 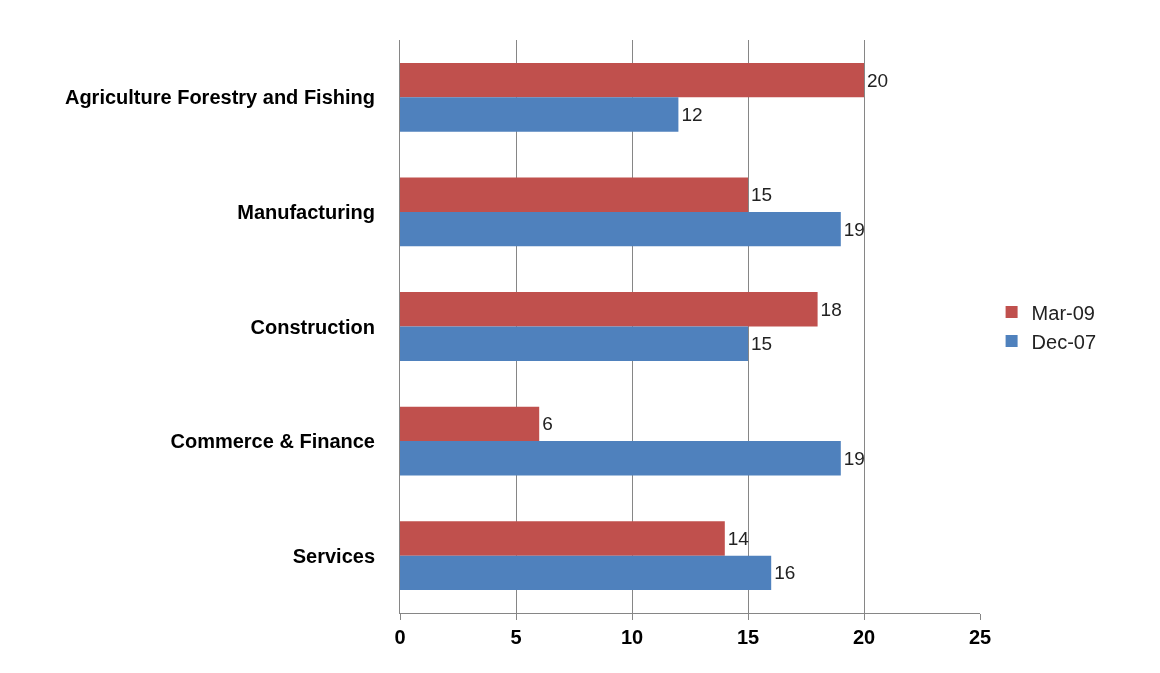 I want to click on y-tick-label: Services, so click(x=333, y=555).